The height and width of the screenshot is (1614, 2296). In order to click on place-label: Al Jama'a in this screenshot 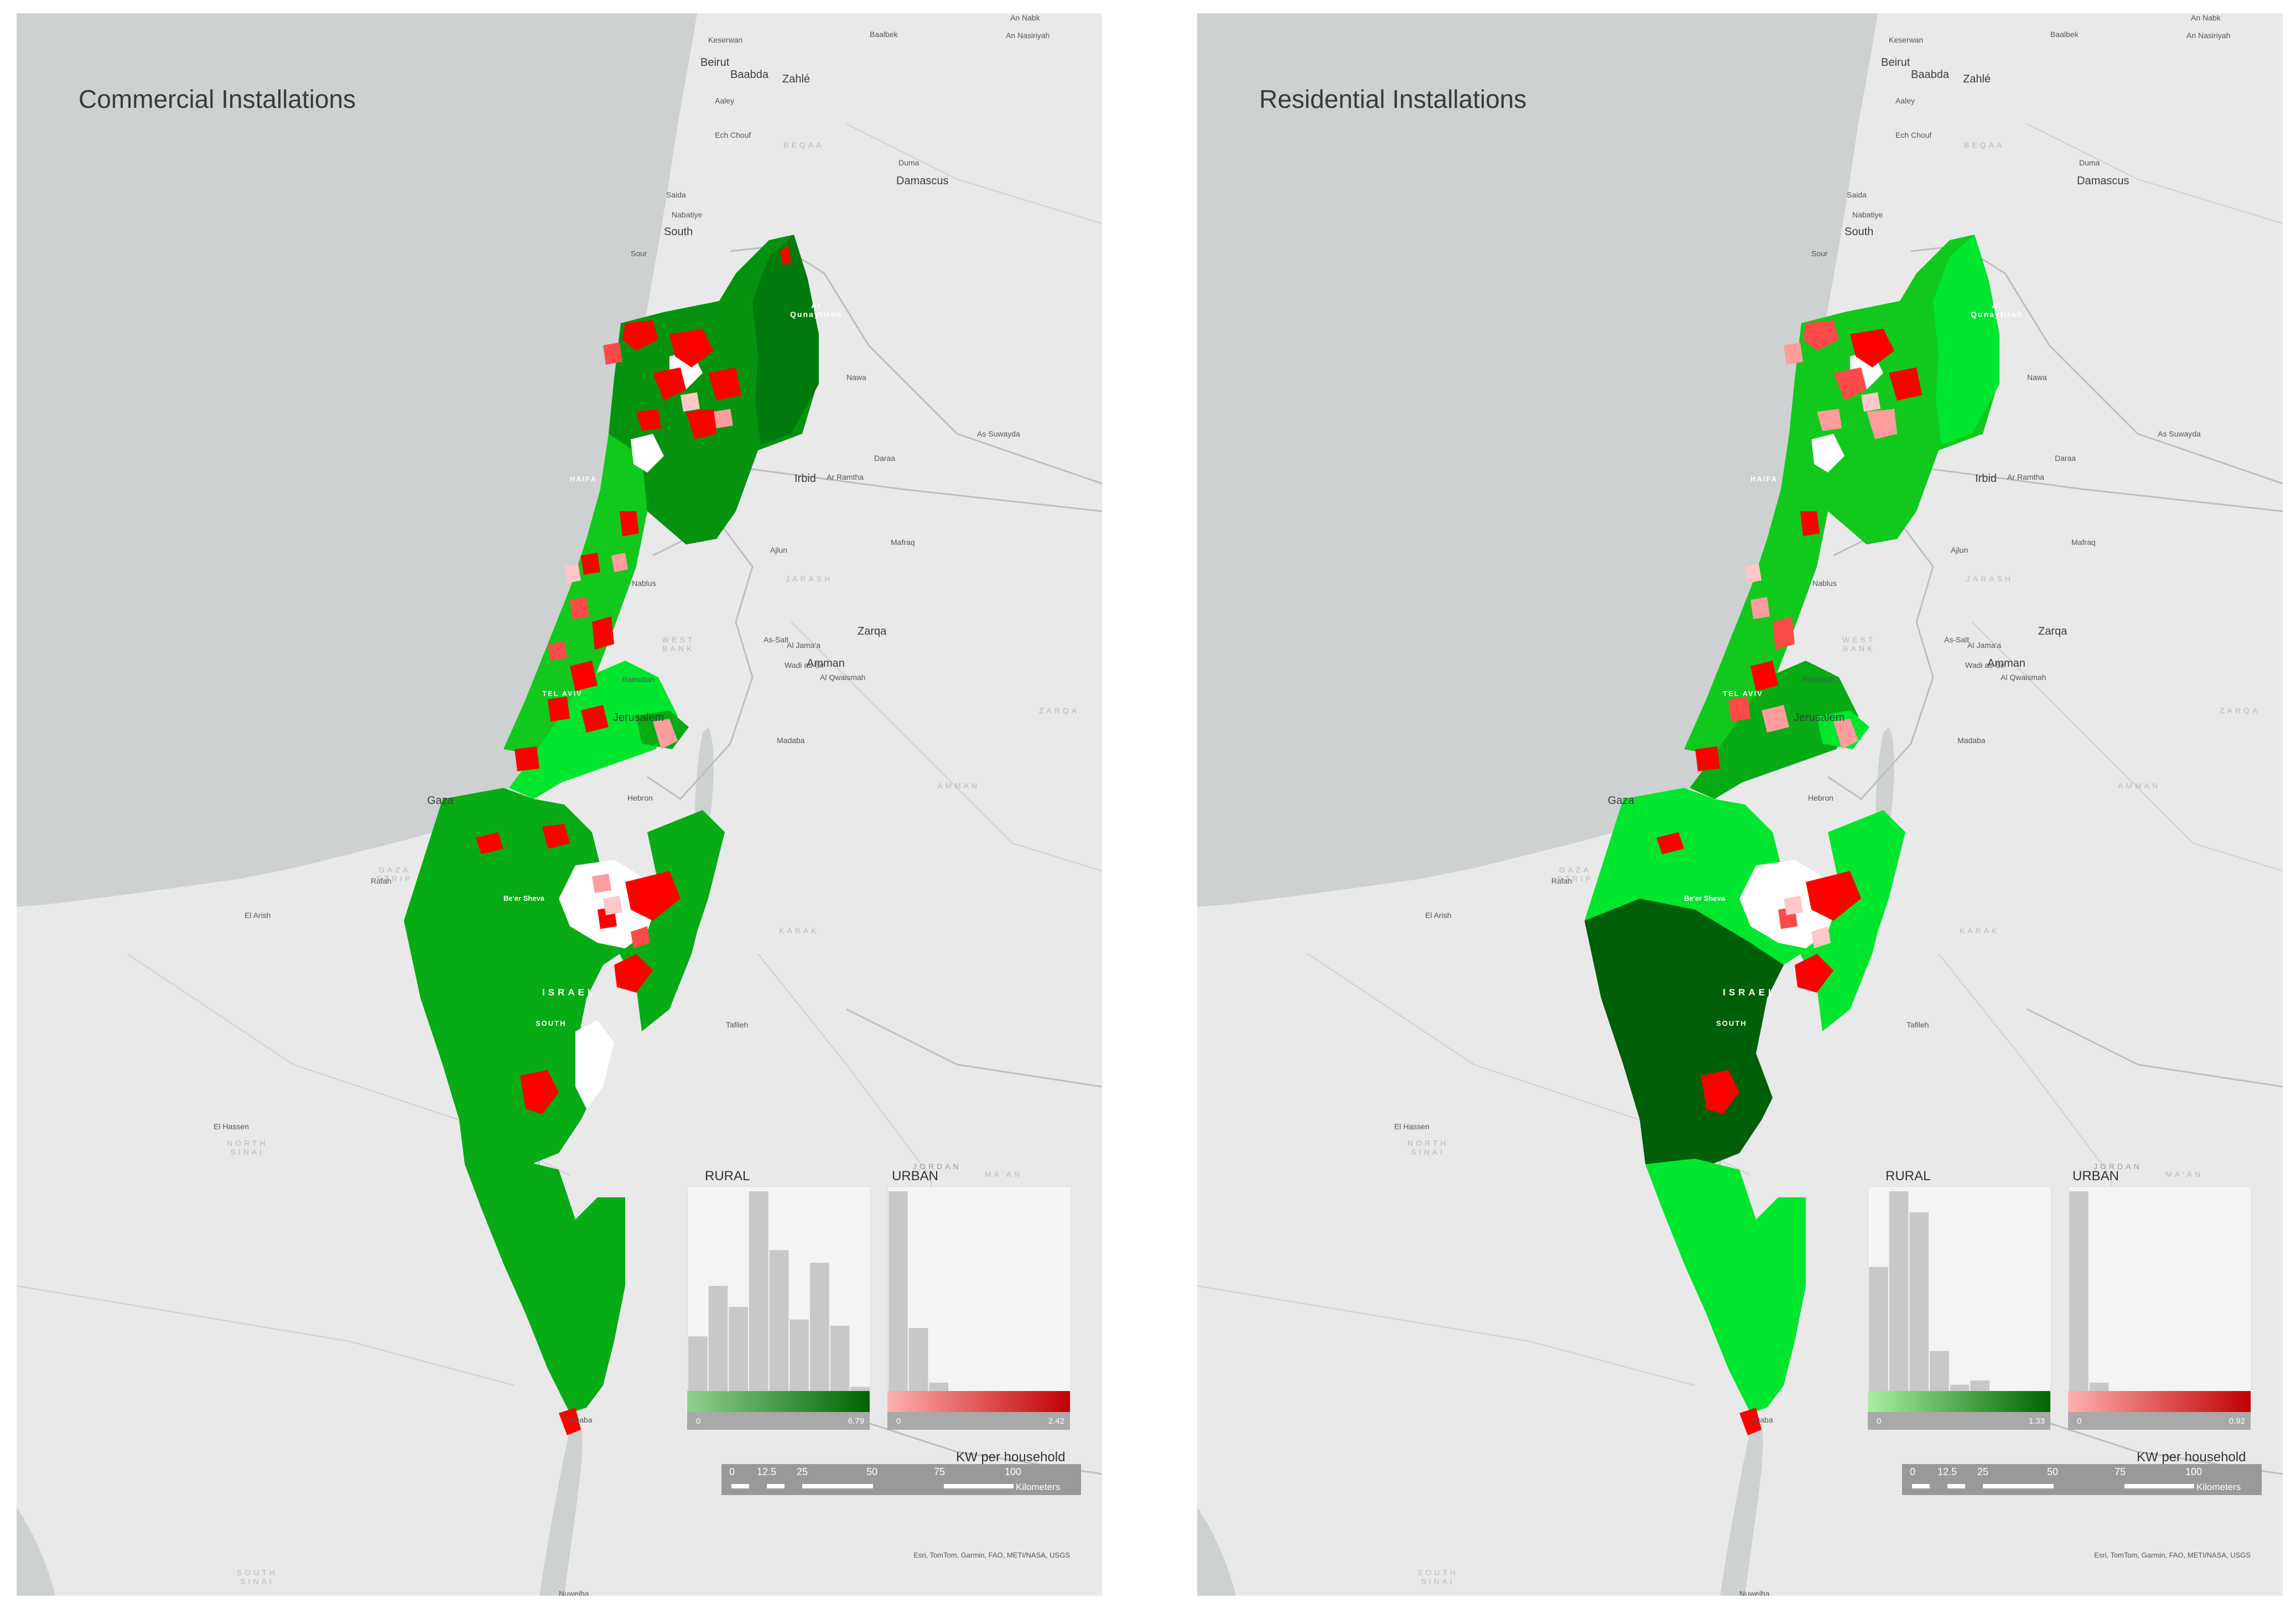, I will do `click(1984, 645)`.